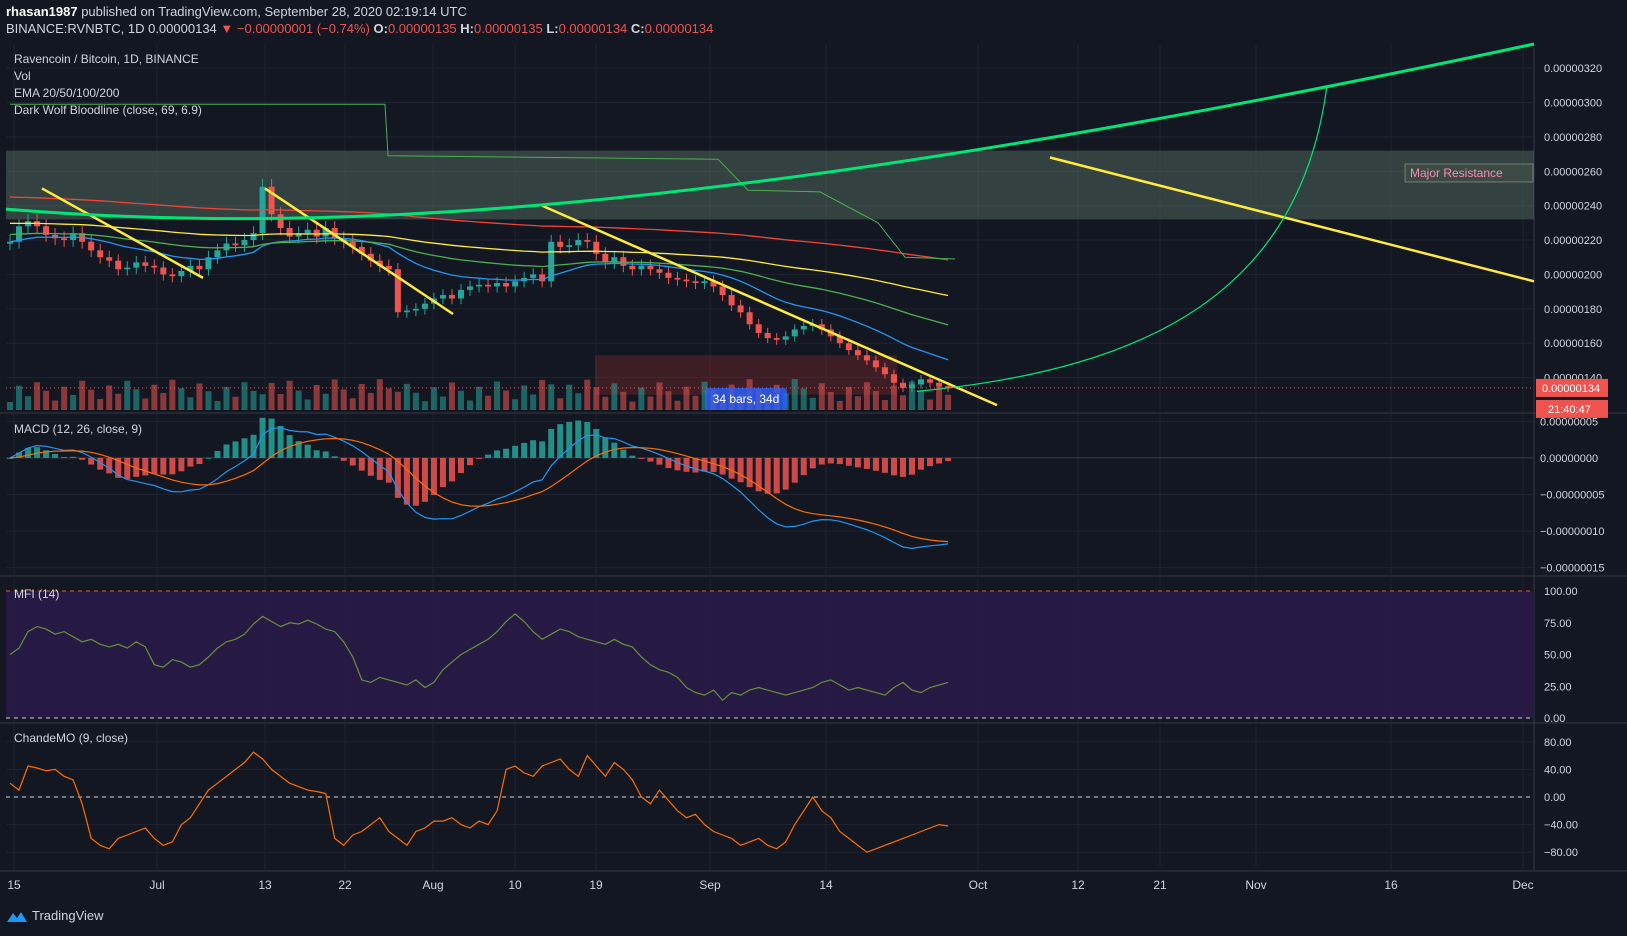 The height and width of the screenshot is (936, 1627). What do you see at coordinates (1558, 687) in the screenshot?
I see `mfi-tick-label: 25.00` at bounding box center [1558, 687].